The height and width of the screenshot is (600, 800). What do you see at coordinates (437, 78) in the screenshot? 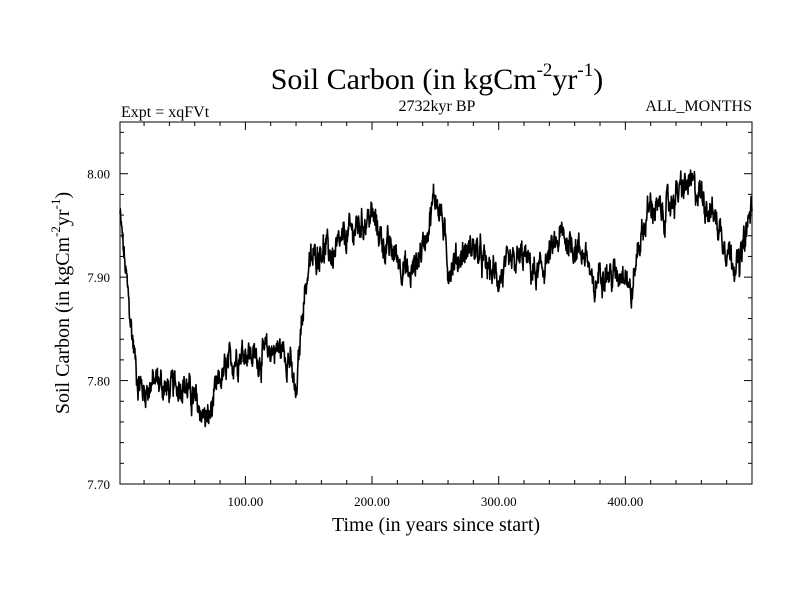
I see `chart-title: Soil Carbon (in kgCm-2yr-1)` at bounding box center [437, 78].